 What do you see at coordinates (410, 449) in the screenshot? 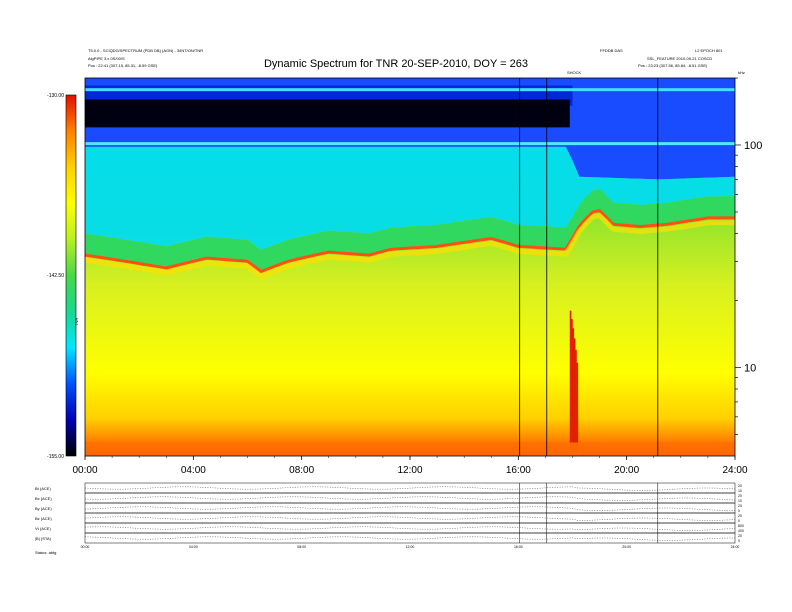
I see `low-frequency-floor` at bounding box center [410, 449].